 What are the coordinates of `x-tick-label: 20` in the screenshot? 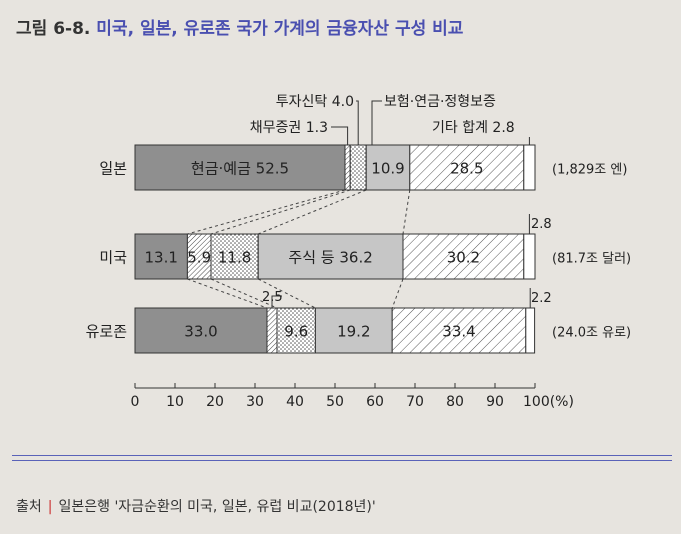 It's located at (215, 402).